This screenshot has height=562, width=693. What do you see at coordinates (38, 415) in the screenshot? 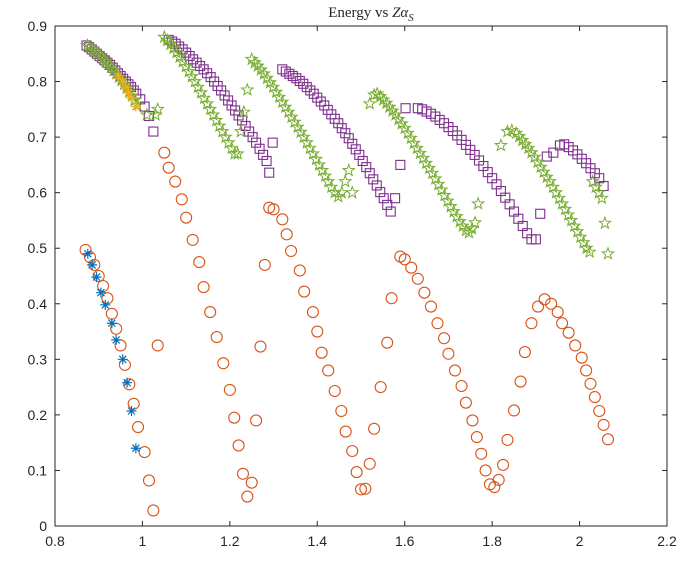
I see `y-tick-label: 0.2` at bounding box center [38, 415].